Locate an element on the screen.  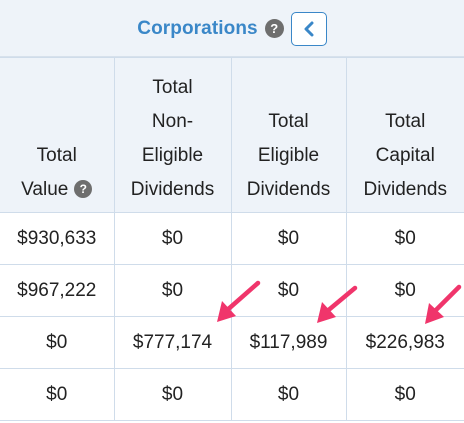
table-row: $930,633 $0 $0 $0 is located at coordinates (232, 238).